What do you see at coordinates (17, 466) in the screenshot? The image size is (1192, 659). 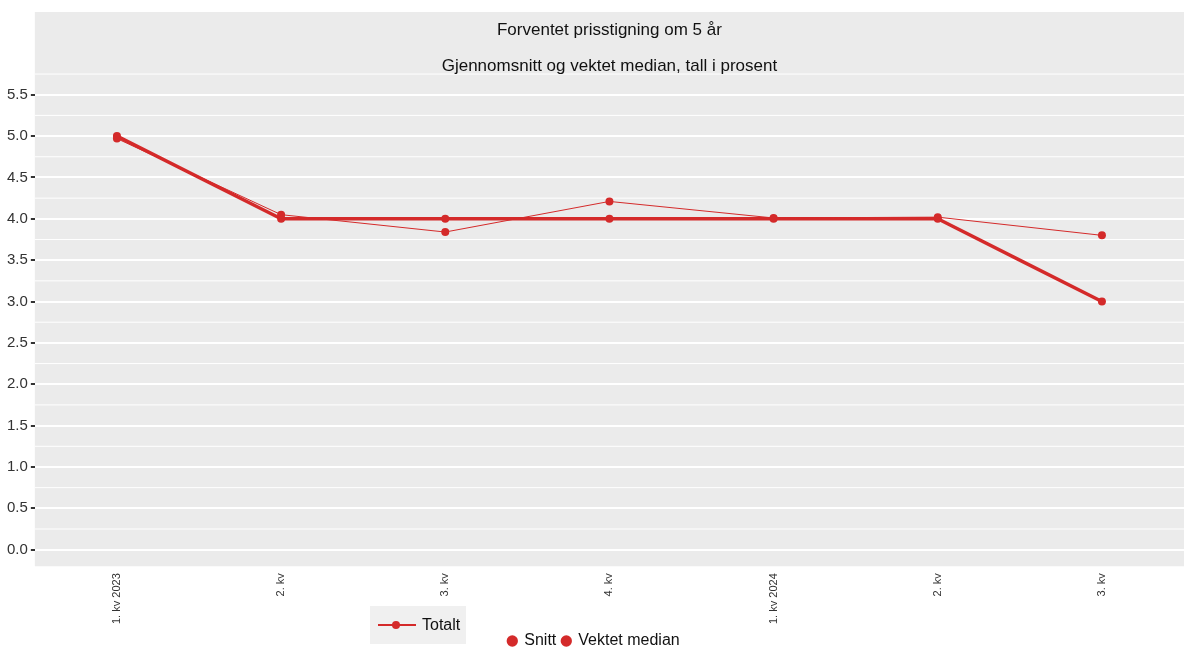 I see `y-tick-label: 1.0` at bounding box center [17, 466].